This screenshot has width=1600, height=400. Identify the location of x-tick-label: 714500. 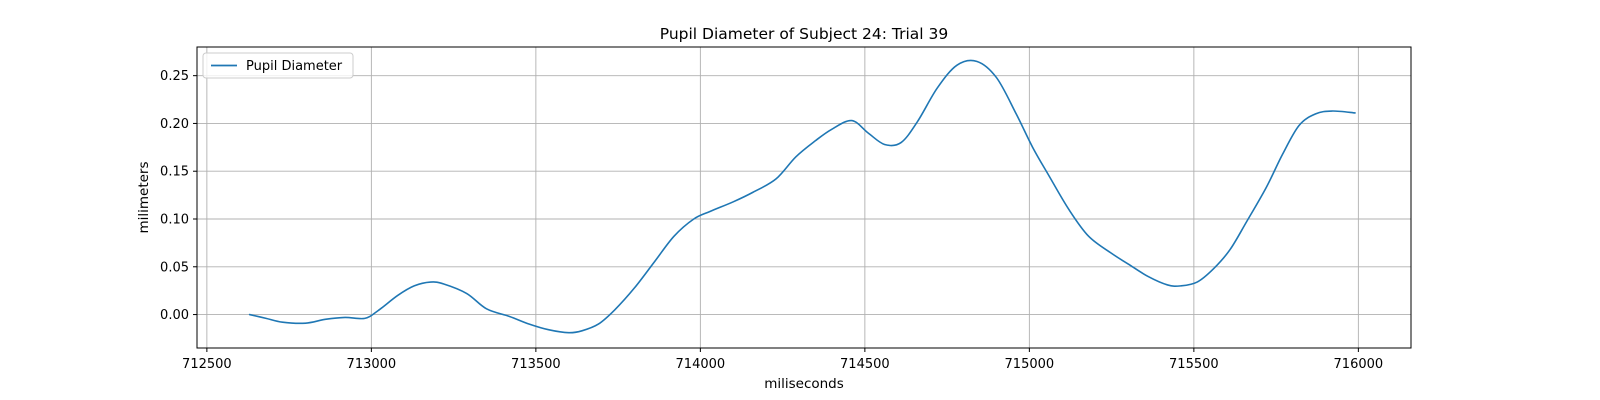
(865, 364).